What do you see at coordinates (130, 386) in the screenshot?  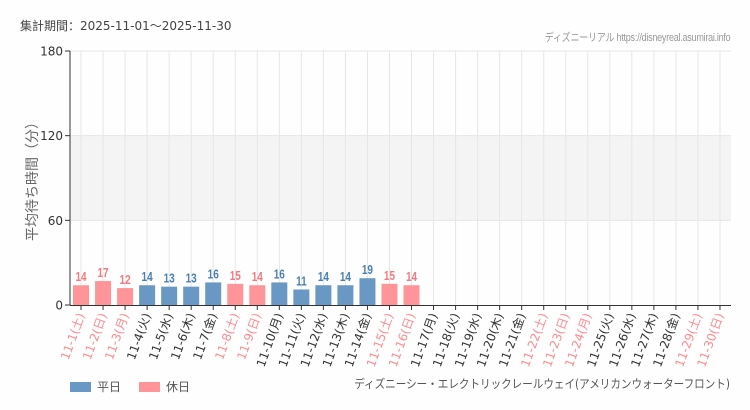 I see `legend: 平日 休日` at bounding box center [130, 386].